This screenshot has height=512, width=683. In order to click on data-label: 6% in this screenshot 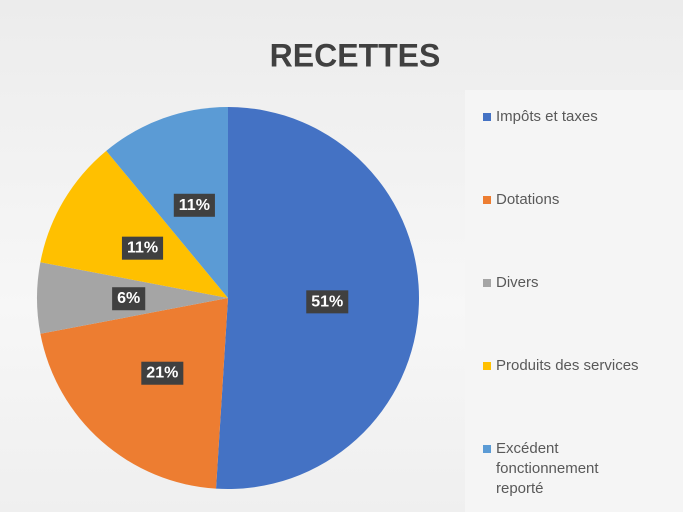, I will do `click(129, 299)`.